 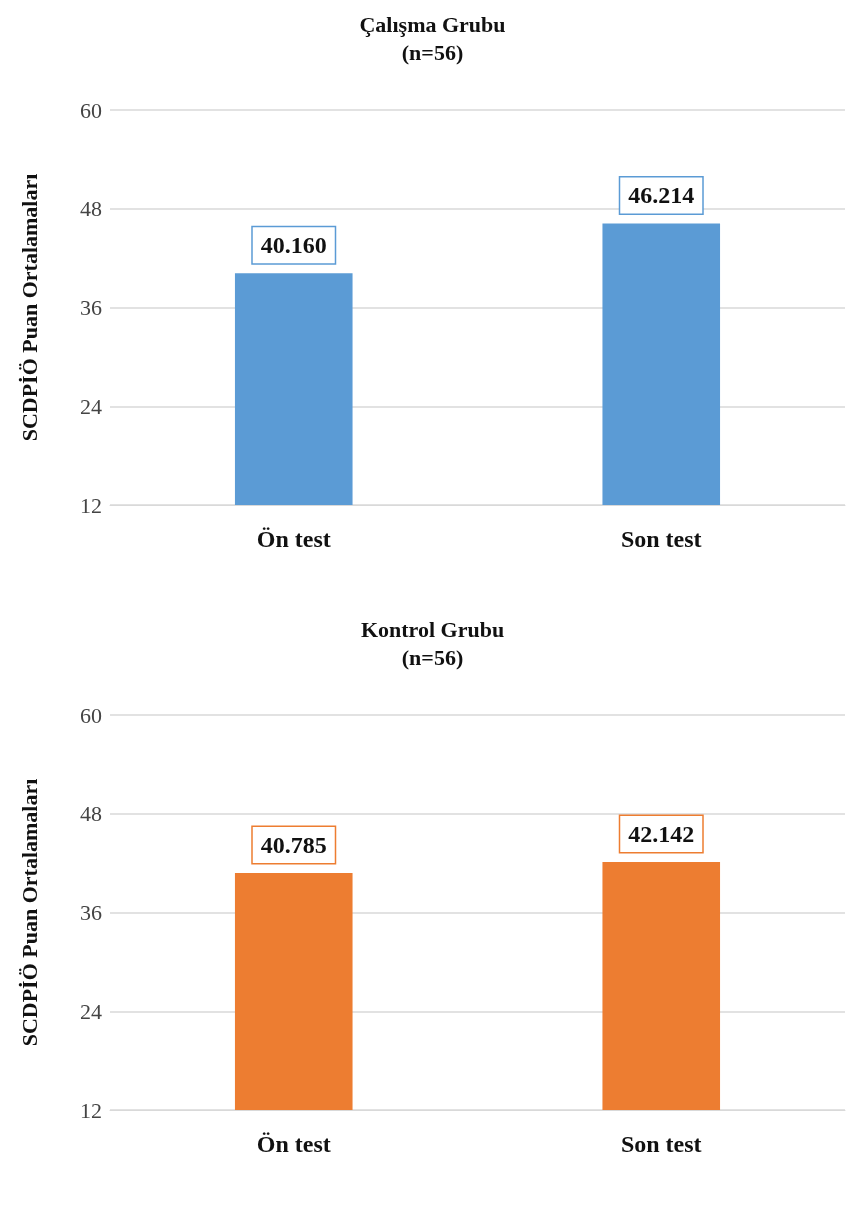 What do you see at coordinates (432, 629) in the screenshot?
I see `chart-title: Kontrol Grubu` at bounding box center [432, 629].